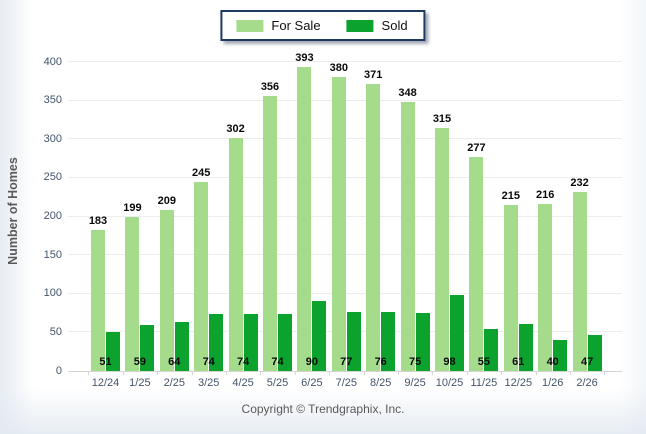 Image resolution: width=646 pixels, height=434 pixels. I want to click on for-sale-value-label: 277, so click(476, 148).